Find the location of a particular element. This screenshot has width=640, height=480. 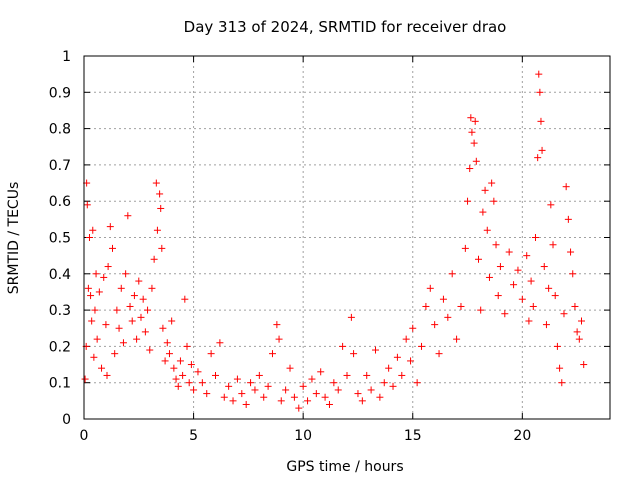

x-tick-label: 20 is located at coordinates (522, 436).